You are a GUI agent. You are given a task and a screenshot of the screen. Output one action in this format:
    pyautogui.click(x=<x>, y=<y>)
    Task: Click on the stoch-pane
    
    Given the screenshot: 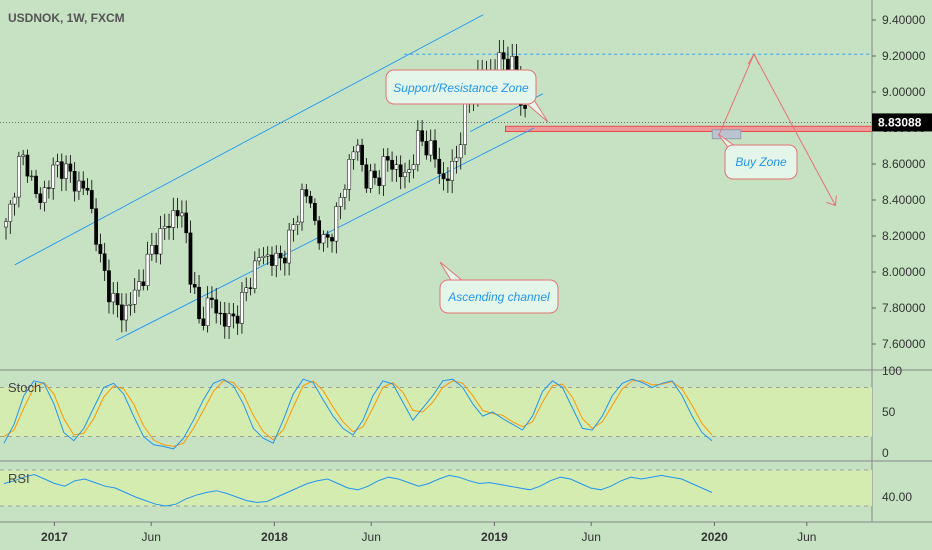 What is the action you would take?
    pyautogui.click(x=436, y=414)
    